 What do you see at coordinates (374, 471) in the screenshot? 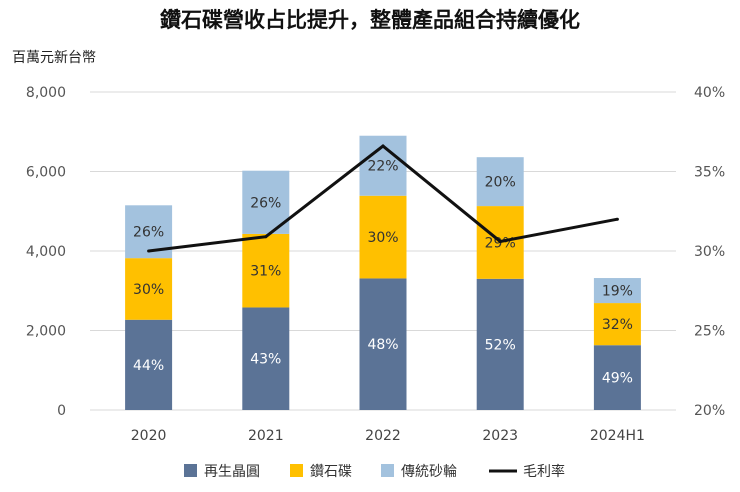
I see `legend: 再生晶圓 鑽石碟 傳統砂輪 毛利率` at bounding box center [374, 471].